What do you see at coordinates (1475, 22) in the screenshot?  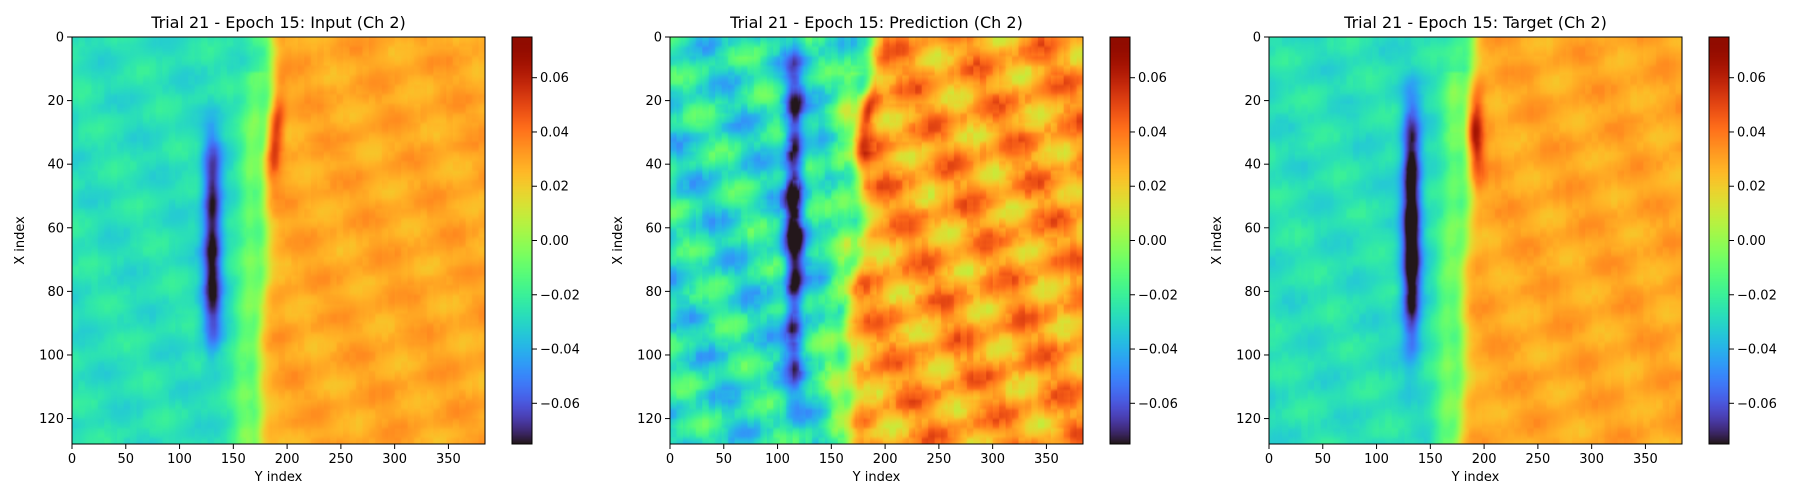 I see `chart-title: Trial 21 - Epoch 15: Target (Ch 2)` at bounding box center [1475, 22].